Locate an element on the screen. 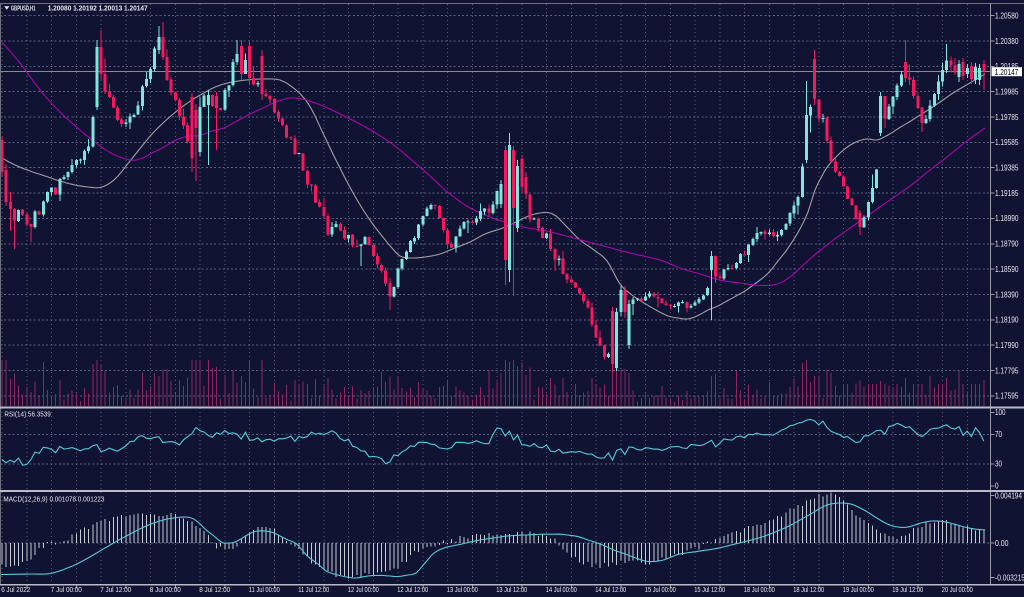  svg-text: 1.19385 is located at coordinates (1007, 168).